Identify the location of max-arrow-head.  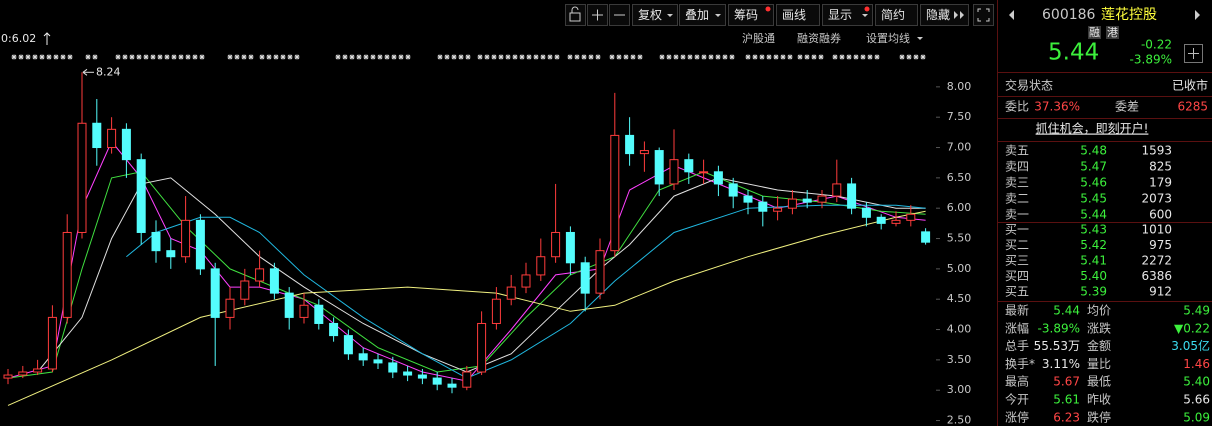
(85, 72).